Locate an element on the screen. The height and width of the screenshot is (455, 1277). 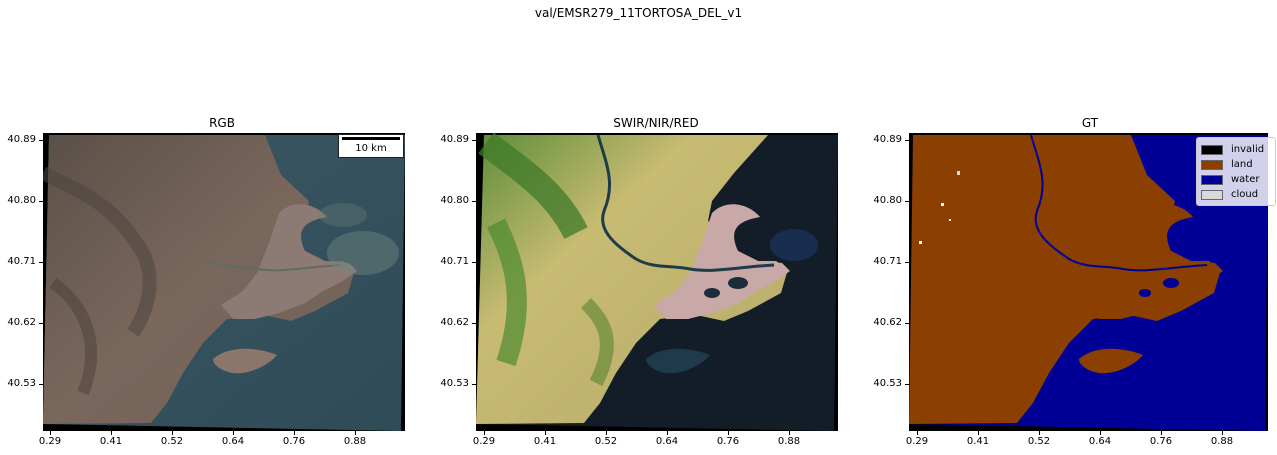
scale-bar: 10 km is located at coordinates (371, 146).